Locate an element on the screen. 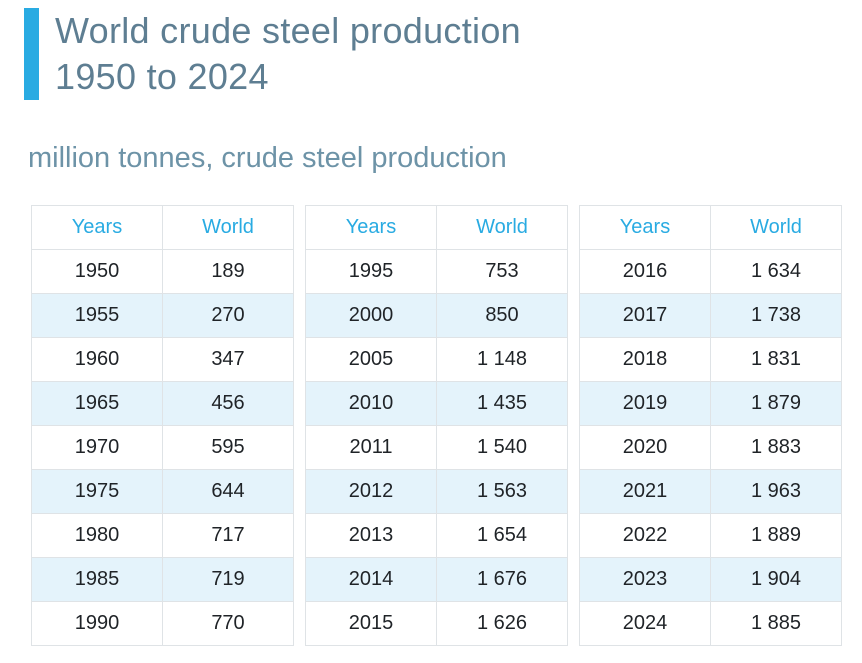  table-row: 2015 1 626 is located at coordinates (436, 623).